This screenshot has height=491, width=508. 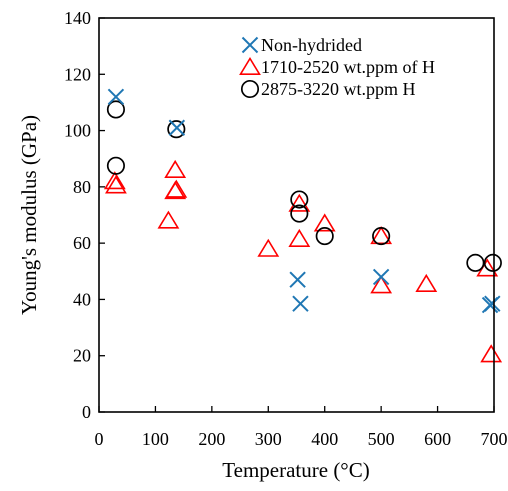 I want to click on y-tick-label: 120, so click(x=77, y=74).